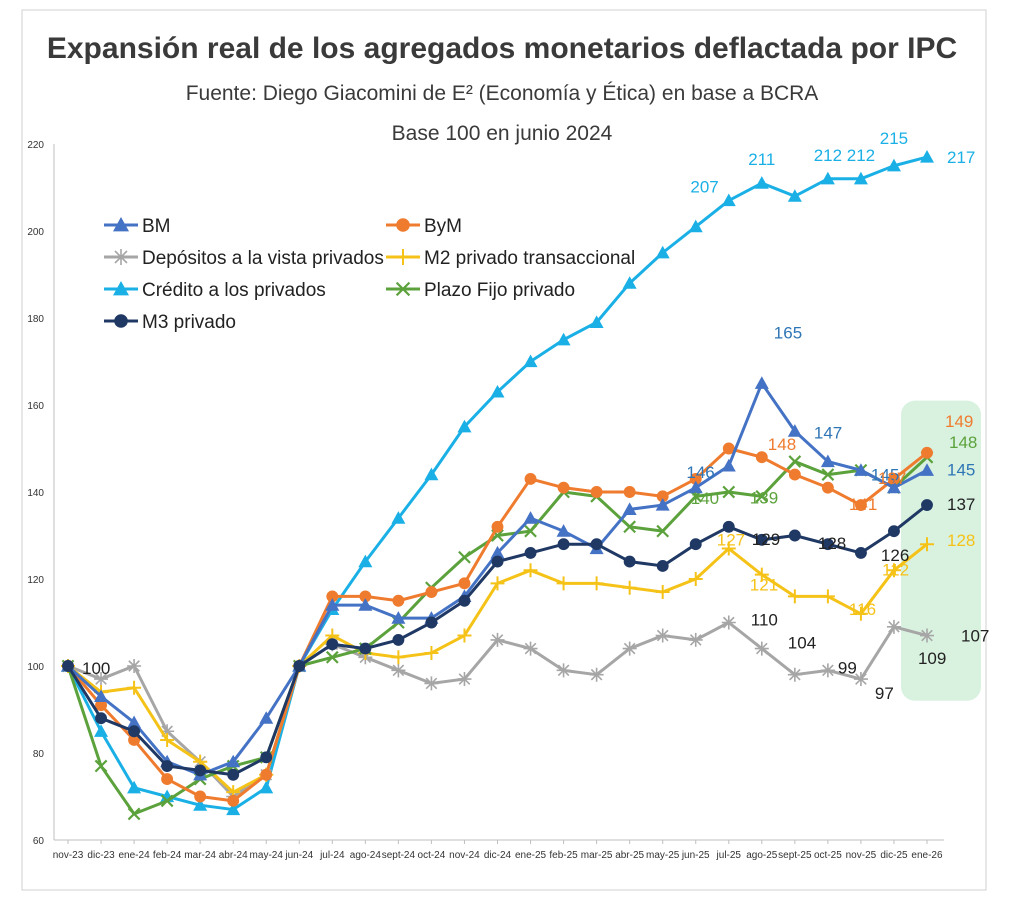  I want to click on legend-item: M2 privado transaccional, so click(510, 258).